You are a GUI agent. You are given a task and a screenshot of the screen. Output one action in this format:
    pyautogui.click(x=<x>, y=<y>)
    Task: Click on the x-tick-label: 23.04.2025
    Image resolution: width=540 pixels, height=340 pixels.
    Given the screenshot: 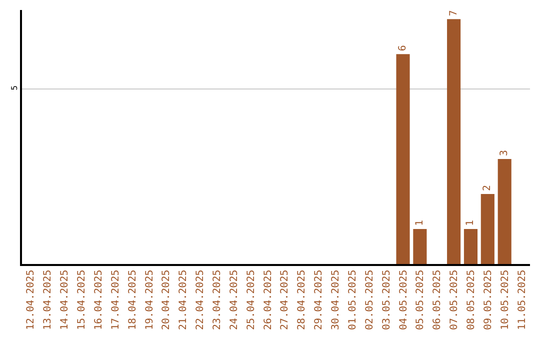 What is the action you would take?
    pyautogui.click(x=217, y=300)
    